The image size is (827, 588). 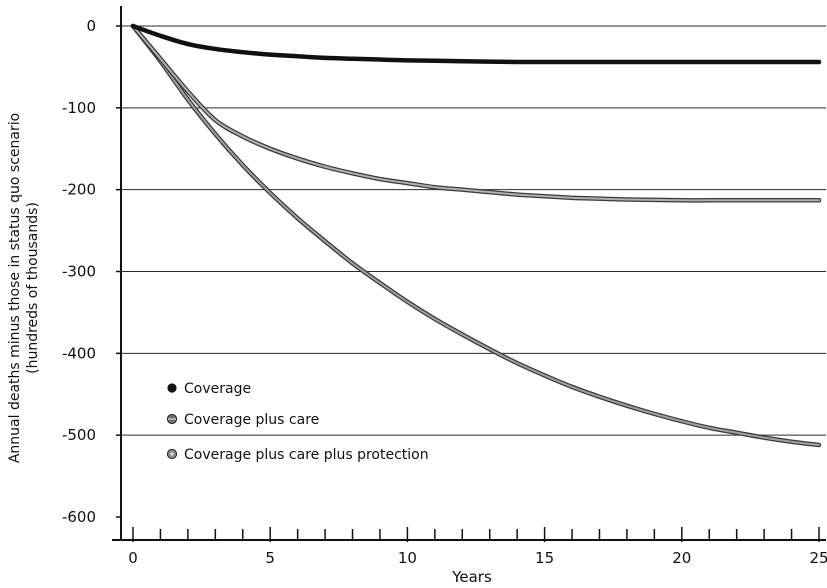 What do you see at coordinates (544, 558) in the screenshot?
I see `x-tick-label: 15` at bounding box center [544, 558].